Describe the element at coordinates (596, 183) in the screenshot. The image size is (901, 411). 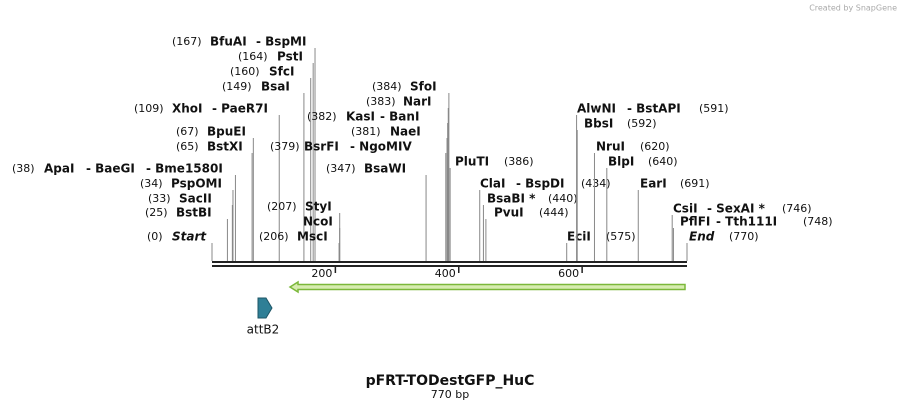
I see `cut-position: (434)` at that location.